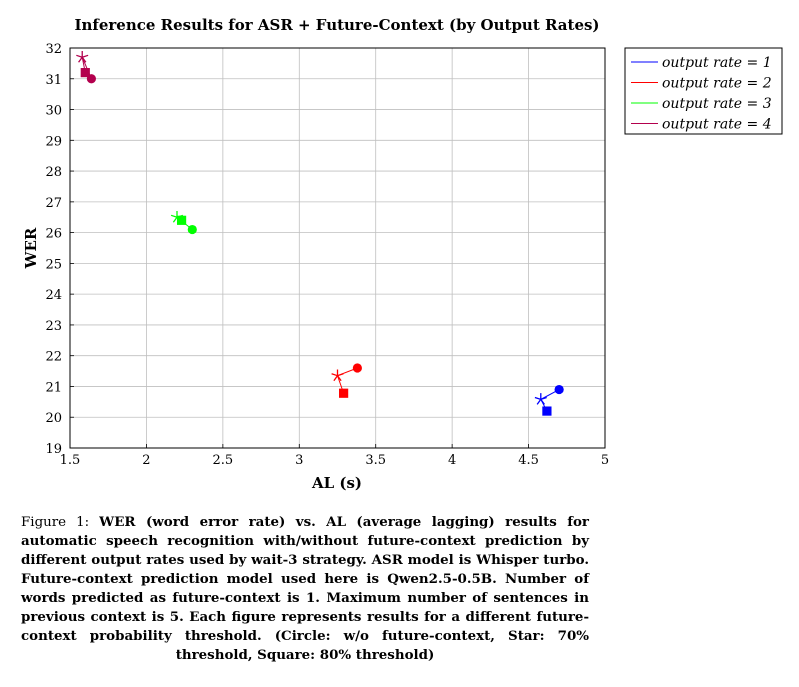 The image size is (799, 687). I want to click on legend-label-1: output rate = 1, so click(717, 63).